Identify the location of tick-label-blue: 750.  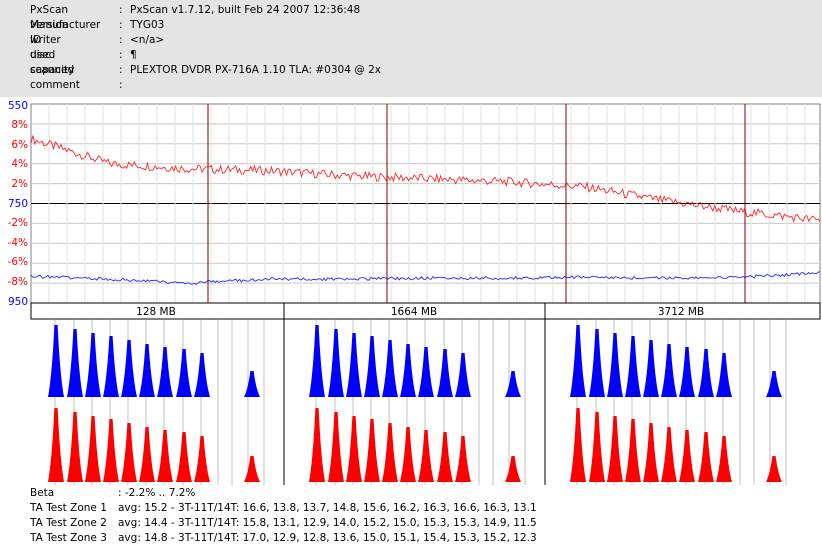
(18, 204).